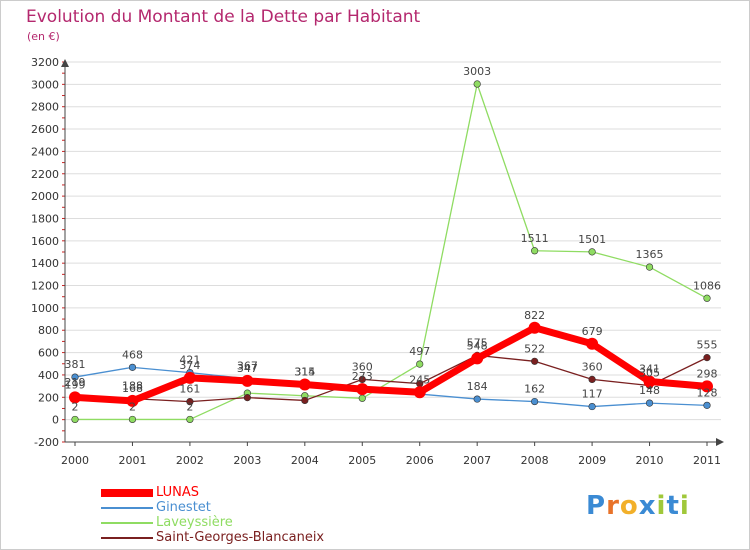 The image size is (750, 550). What do you see at coordinates (650, 254) in the screenshot?
I see `data-label: 1365` at bounding box center [650, 254].